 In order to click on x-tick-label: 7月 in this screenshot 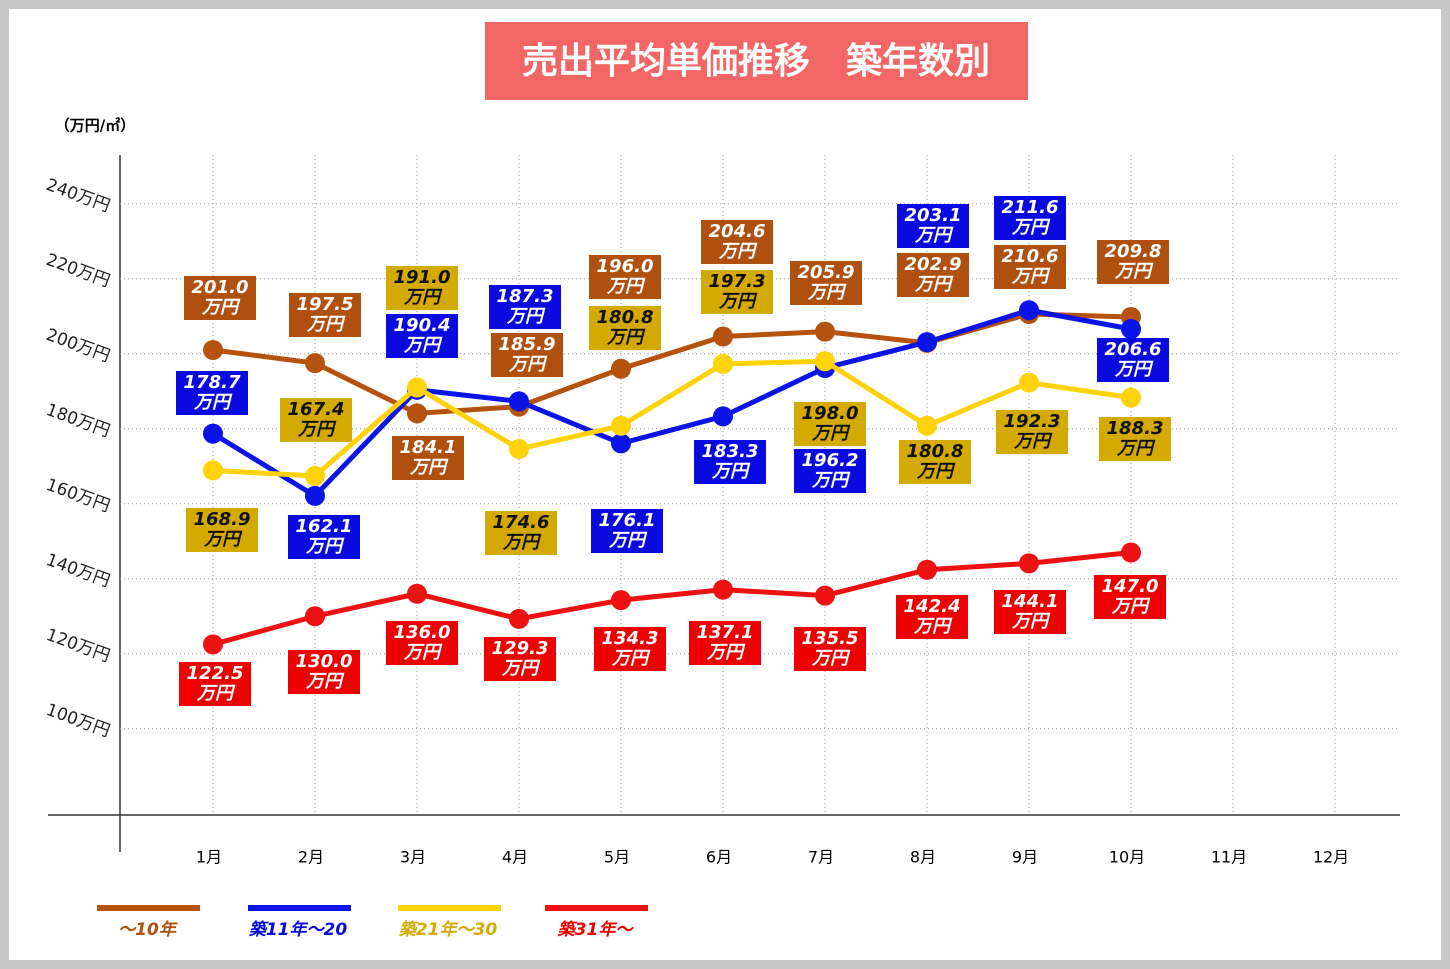, I will do `click(821, 857)`.